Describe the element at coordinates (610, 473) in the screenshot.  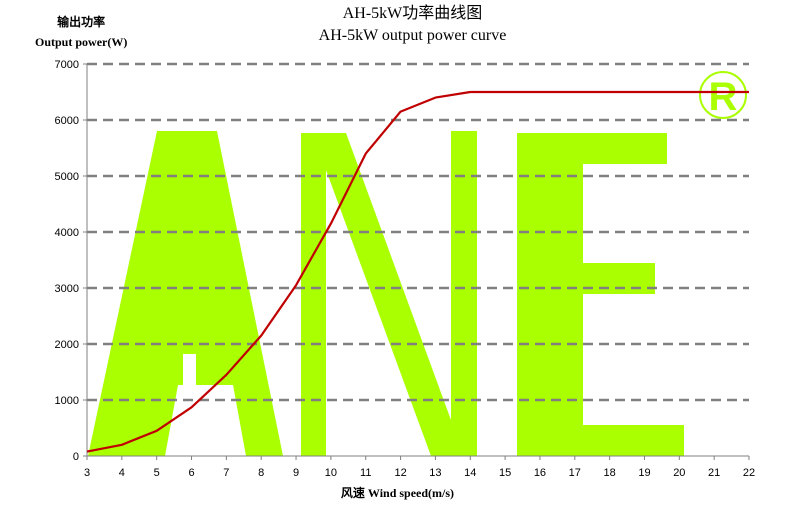
I see `x-tick-label: 18` at that location.